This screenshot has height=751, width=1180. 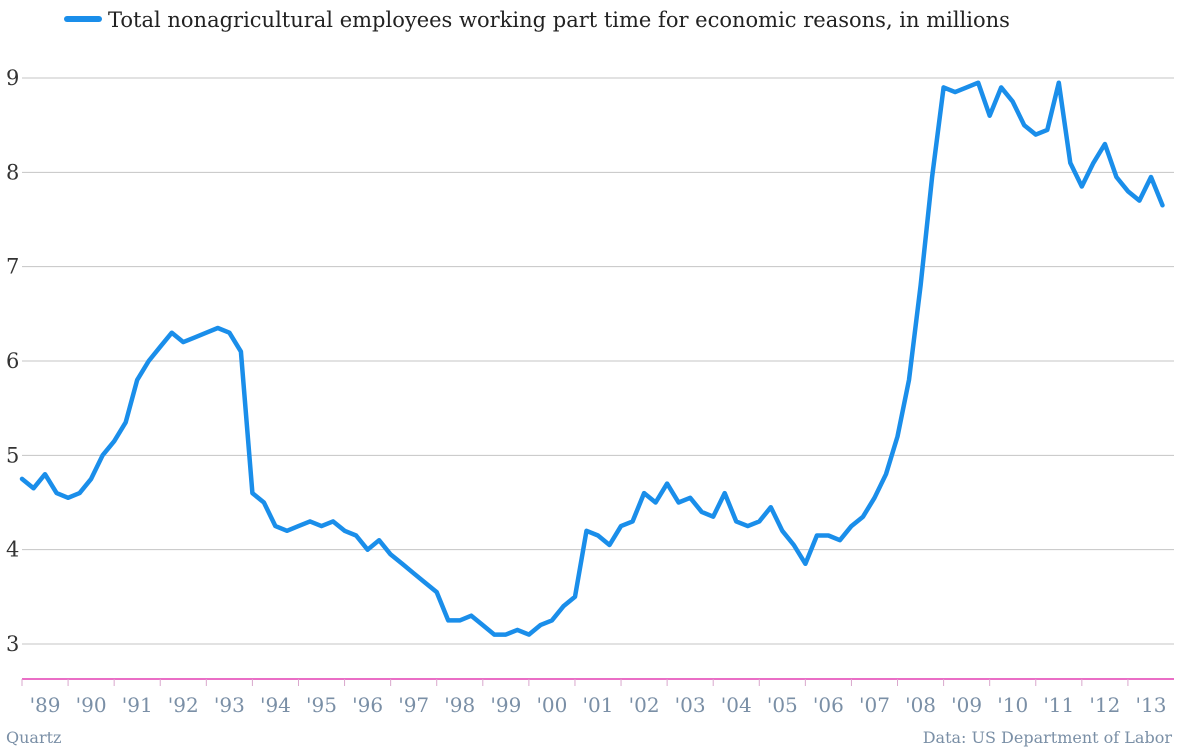 I want to click on x-tick-label: '98, so click(x=459, y=705).